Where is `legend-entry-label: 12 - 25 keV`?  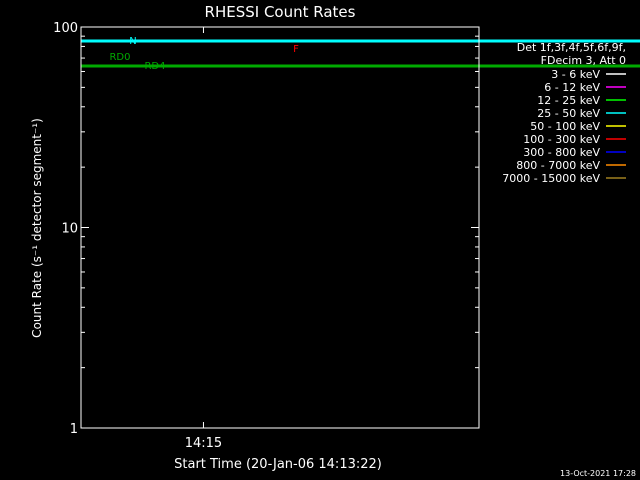 legend-entry-label: 12 - 25 keV is located at coordinates (568, 100).